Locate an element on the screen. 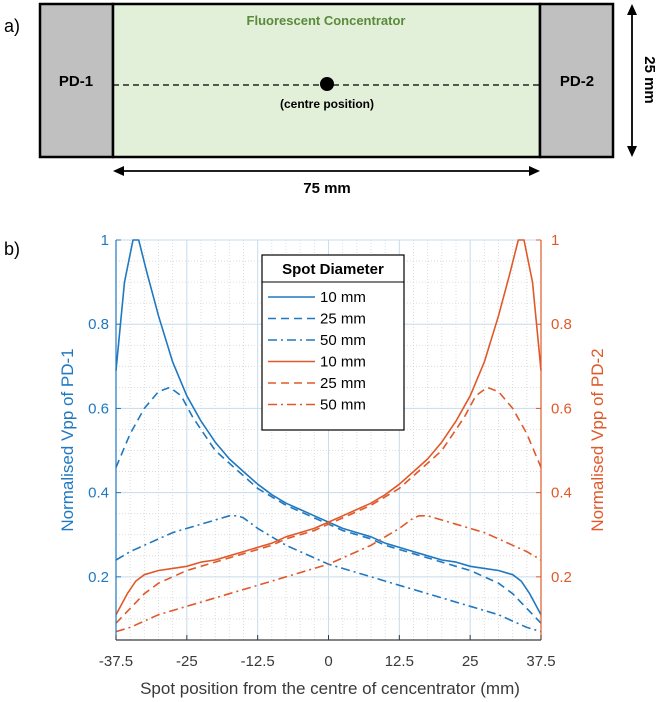 The image size is (658, 702). series-line-left-dashdot is located at coordinates (328, 573).